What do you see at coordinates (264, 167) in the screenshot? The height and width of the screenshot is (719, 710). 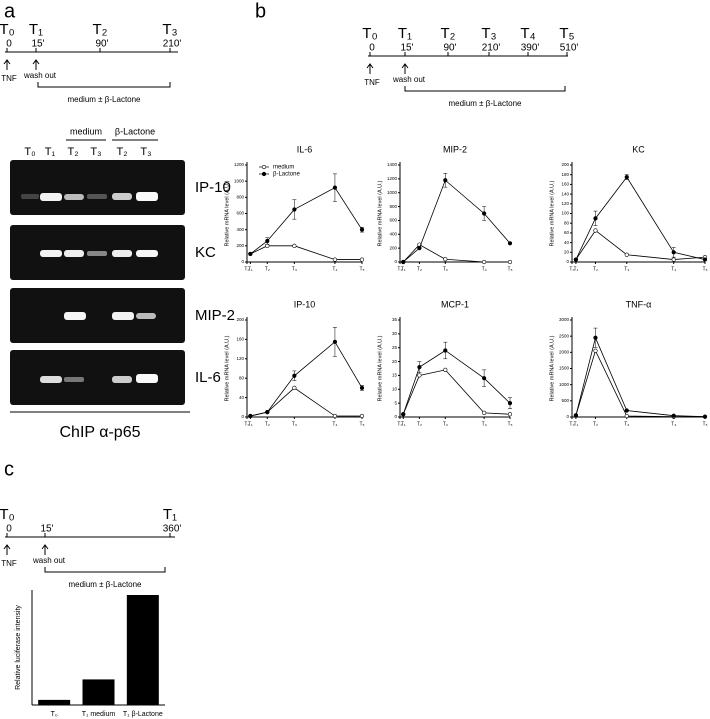 I see `legend-marker` at bounding box center [264, 167].